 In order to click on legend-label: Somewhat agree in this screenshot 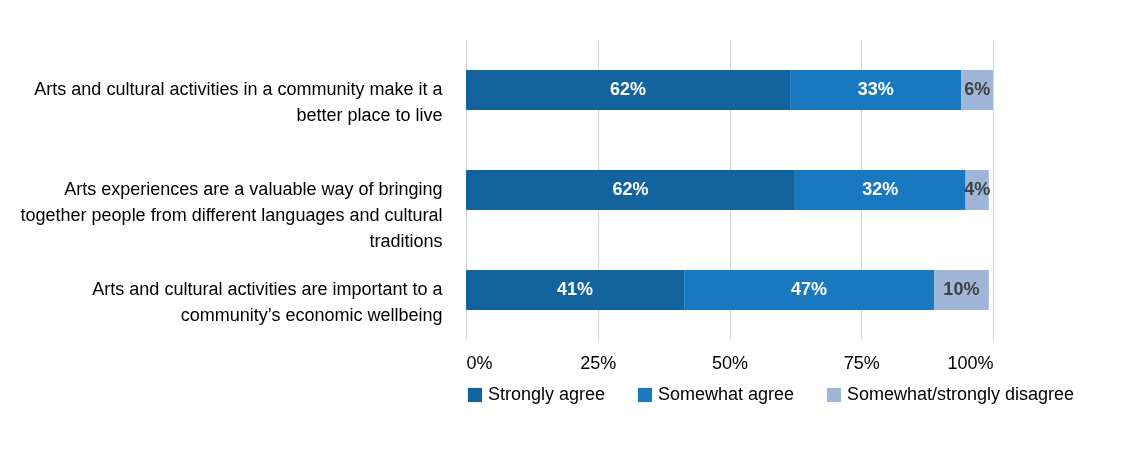, I will do `click(726, 394)`.